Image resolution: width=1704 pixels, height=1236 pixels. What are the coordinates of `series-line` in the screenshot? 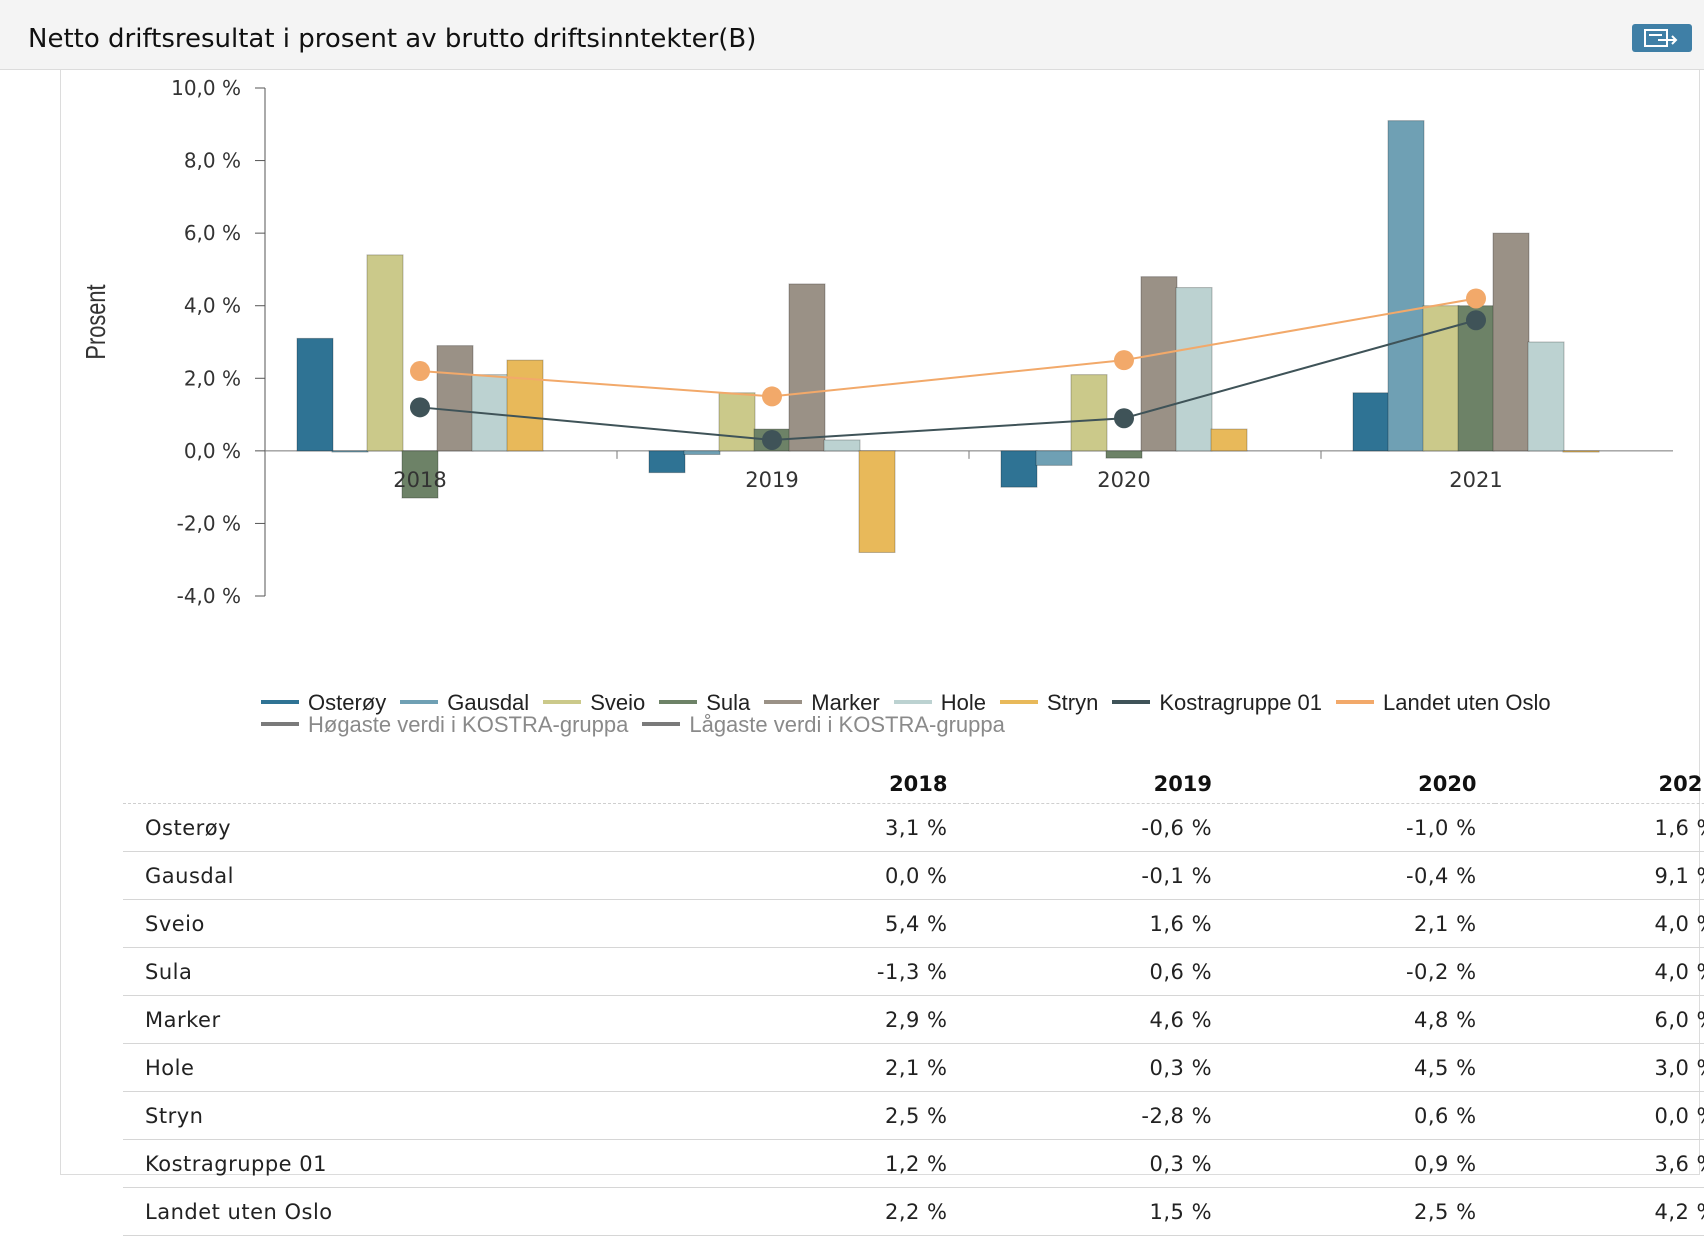 It's located at (948, 380).